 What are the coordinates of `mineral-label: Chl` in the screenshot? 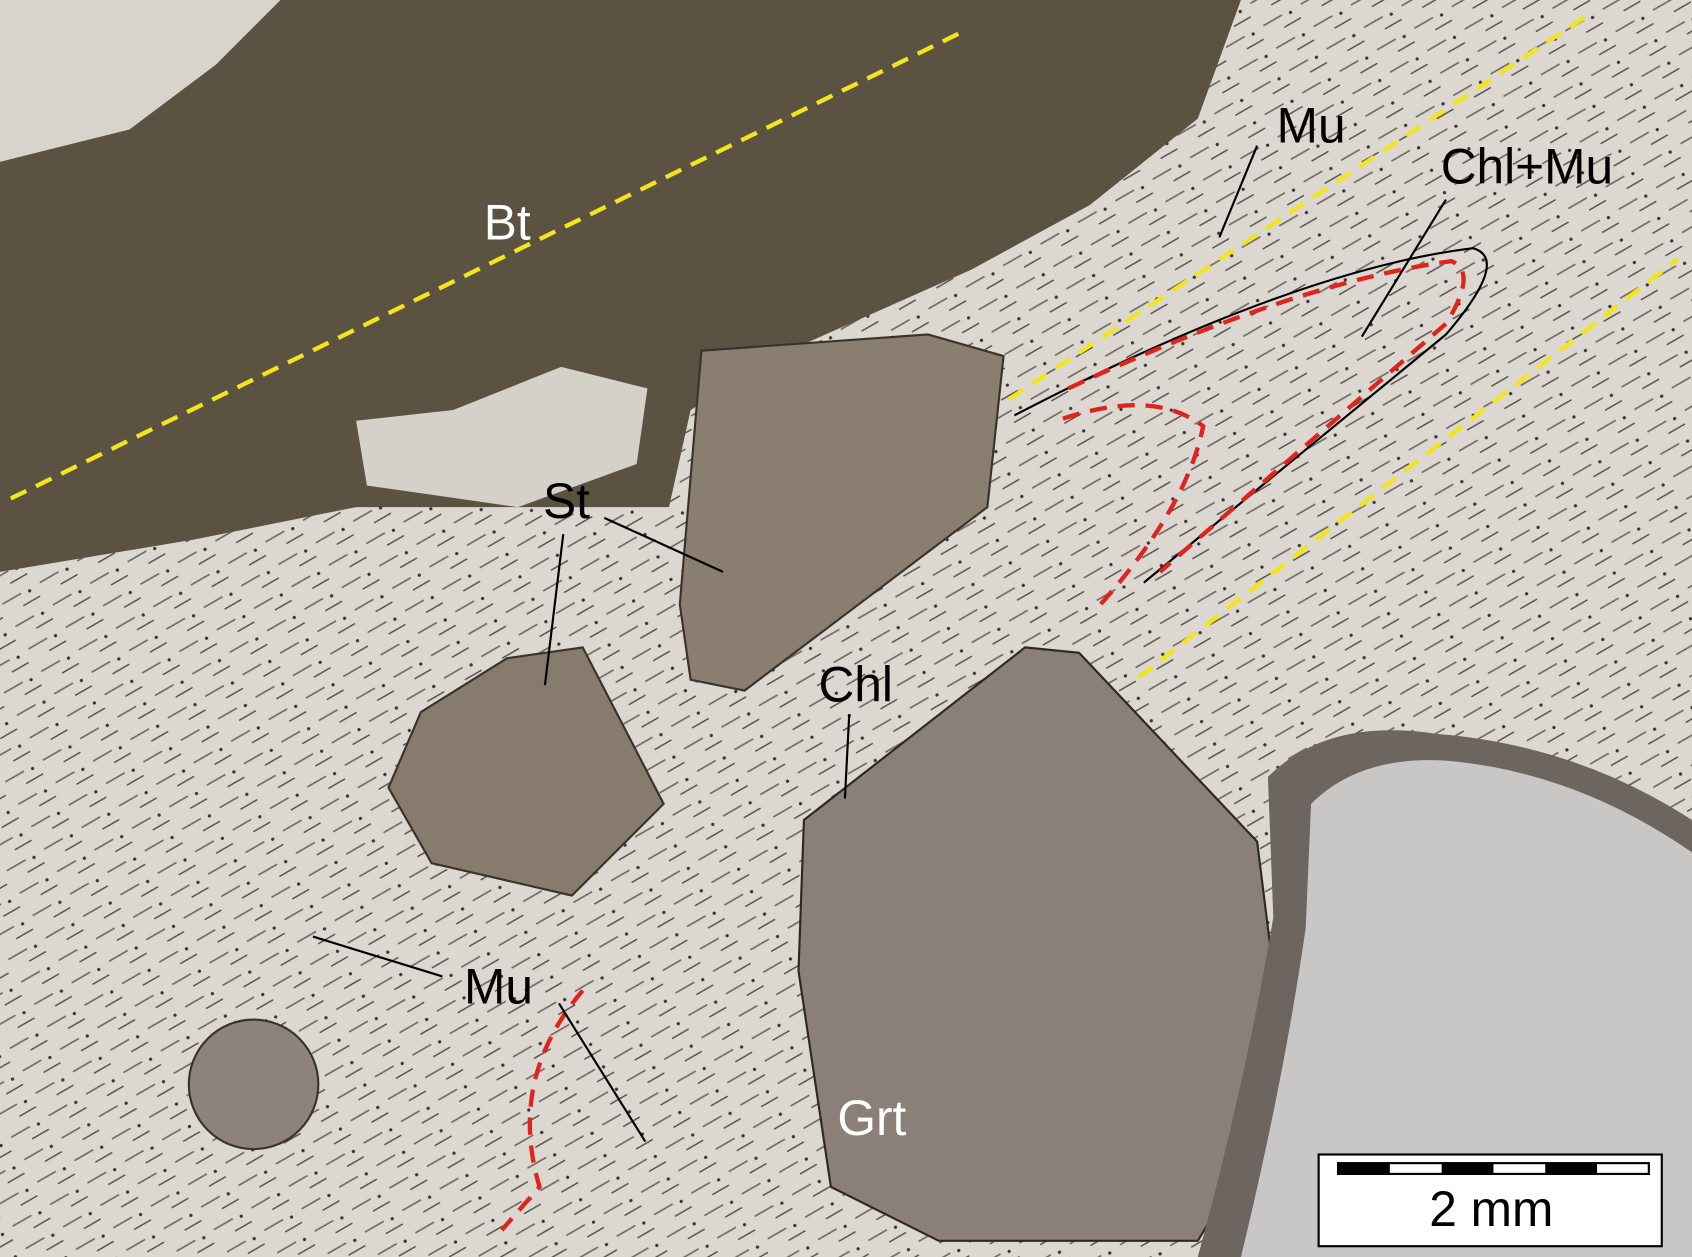 It's located at (855, 684).